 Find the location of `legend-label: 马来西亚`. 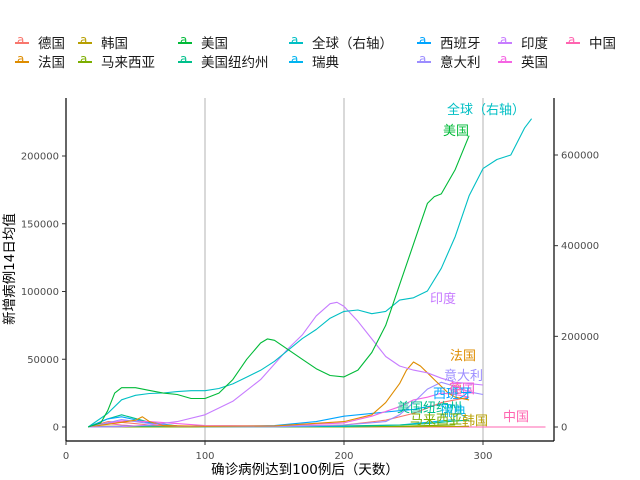

legend-label: 马来西亚 is located at coordinates (128, 63).